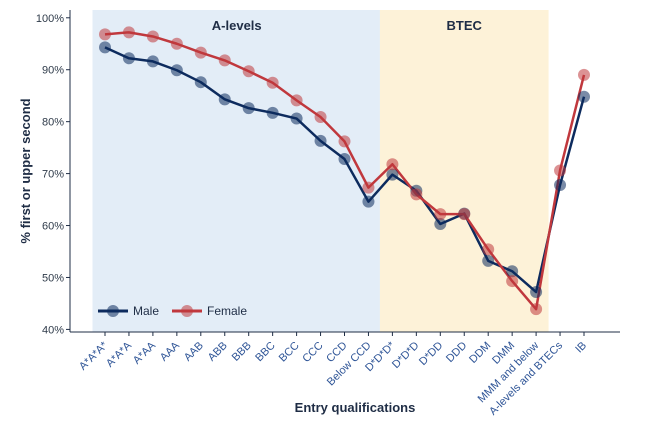 The height and width of the screenshot is (433, 650). I want to click on legend: Male Female, so click(172, 311).